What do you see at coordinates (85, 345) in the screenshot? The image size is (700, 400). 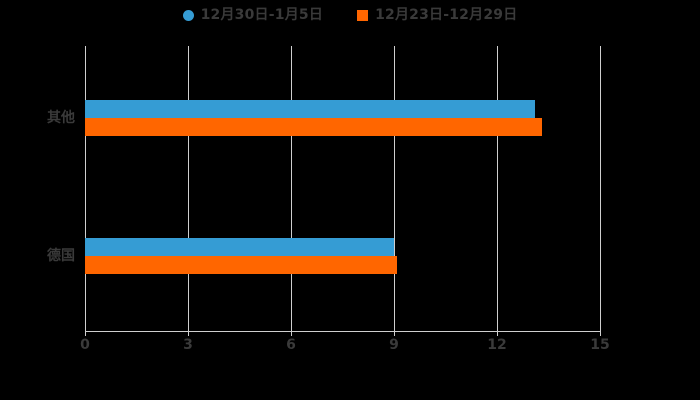 I see `x-tick-label: 0` at bounding box center [85, 345].